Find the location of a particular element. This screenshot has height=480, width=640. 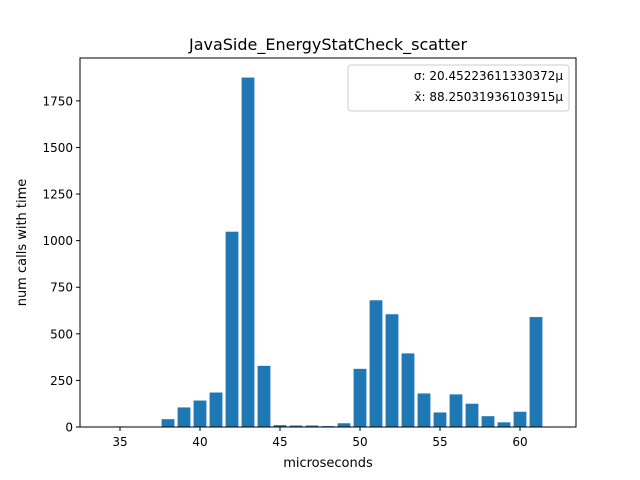

x-tick-label: 35 is located at coordinates (119, 442).